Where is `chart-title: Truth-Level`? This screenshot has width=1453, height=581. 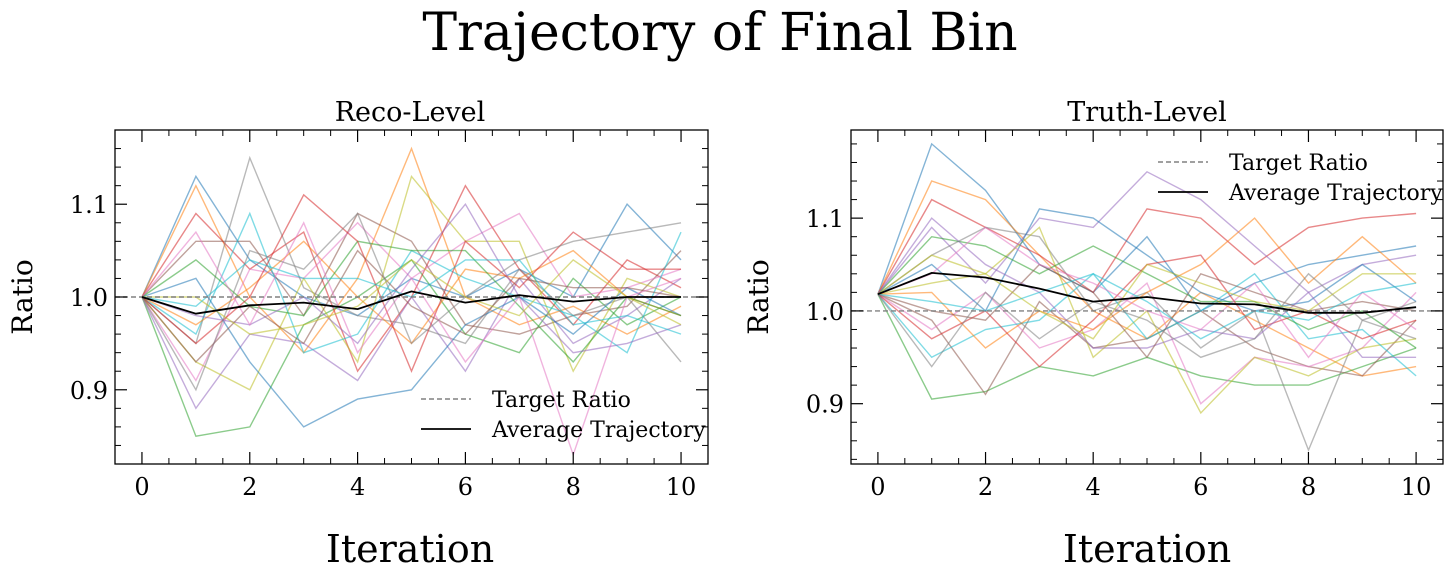
chart-title: Truth-Level is located at coordinates (1146, 112).